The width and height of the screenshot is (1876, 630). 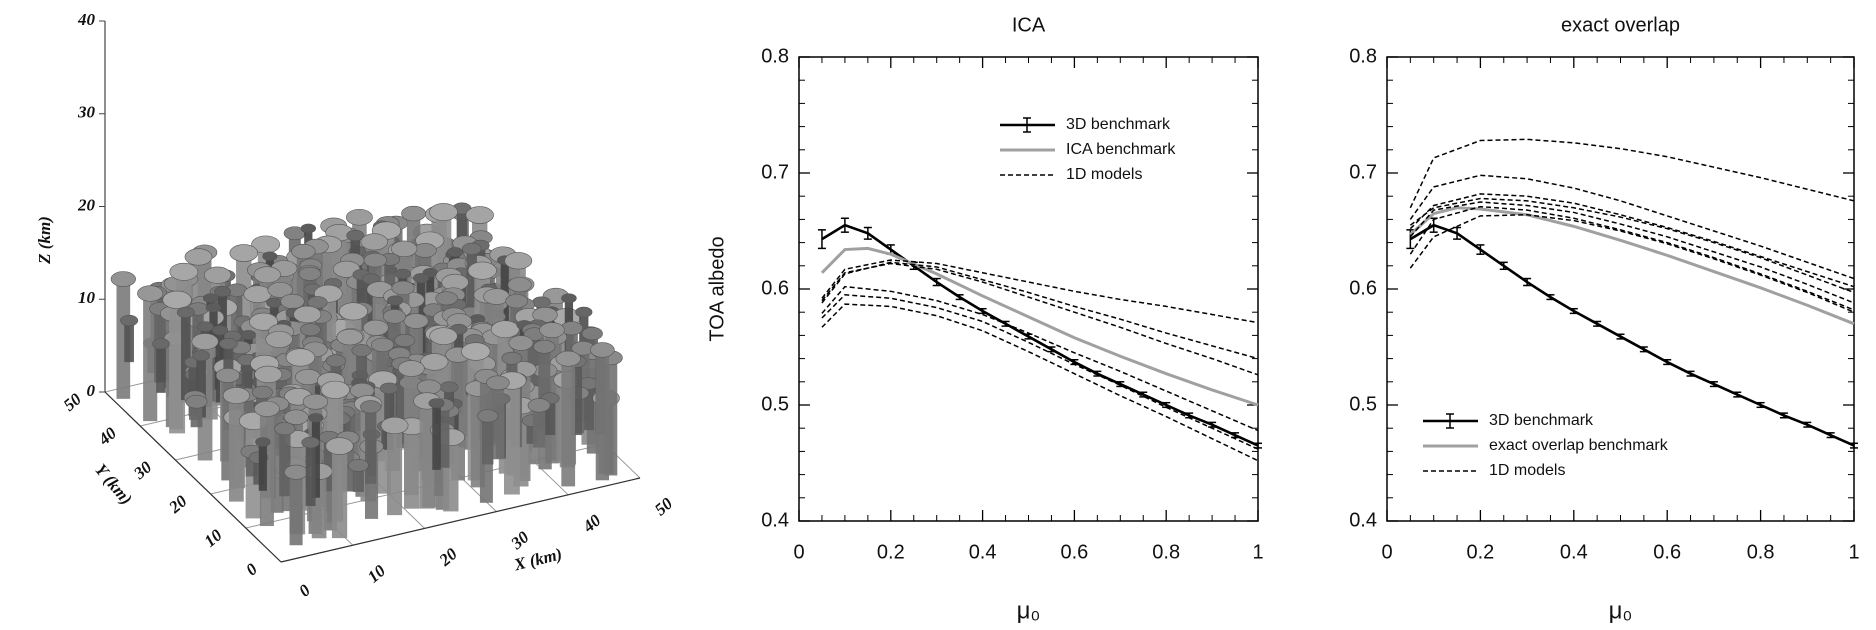 What do you see at coordinates (1363, 56) in the screenshot?
I see `y-tick-label: 0.8` at bounding box center [1363, 56].